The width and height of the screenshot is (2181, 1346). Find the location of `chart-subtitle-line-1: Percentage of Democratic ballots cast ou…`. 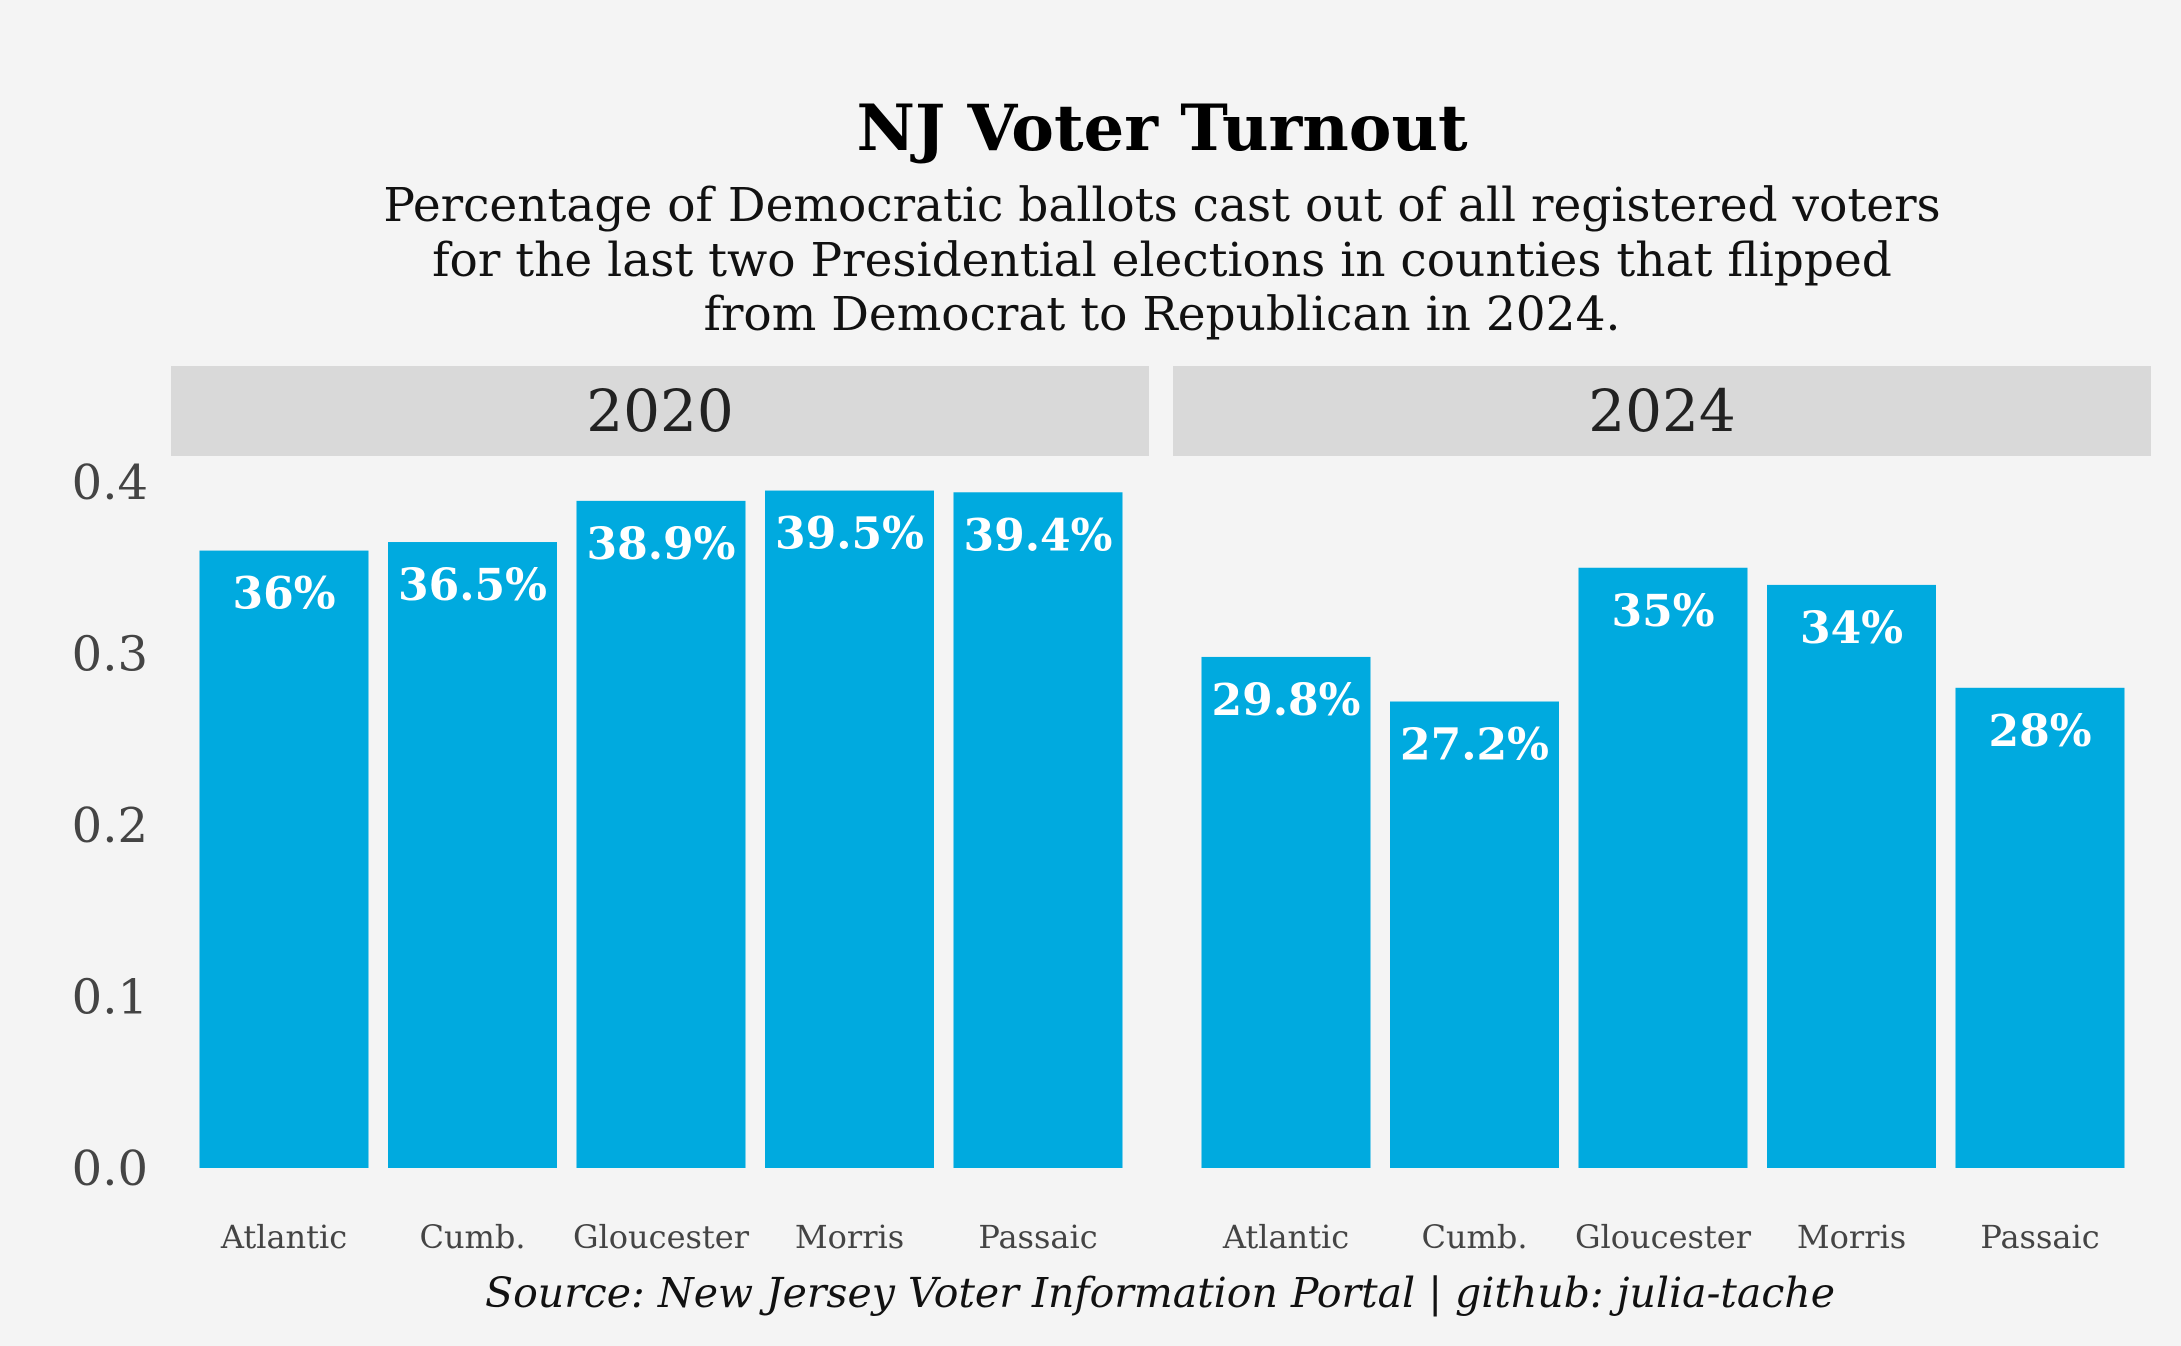

chart-subtitle-line-1: Percentage of Democratic ballots cast ou… is located at coordinates (1161, 205).